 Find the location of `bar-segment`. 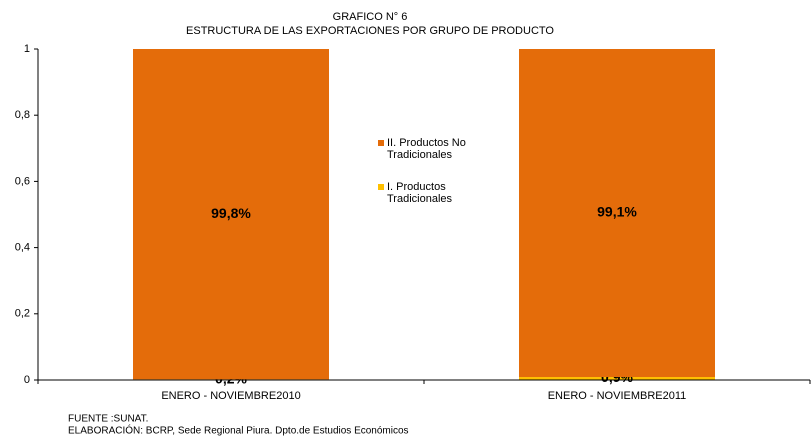

bar-segment is located at coordinates (617, 378).